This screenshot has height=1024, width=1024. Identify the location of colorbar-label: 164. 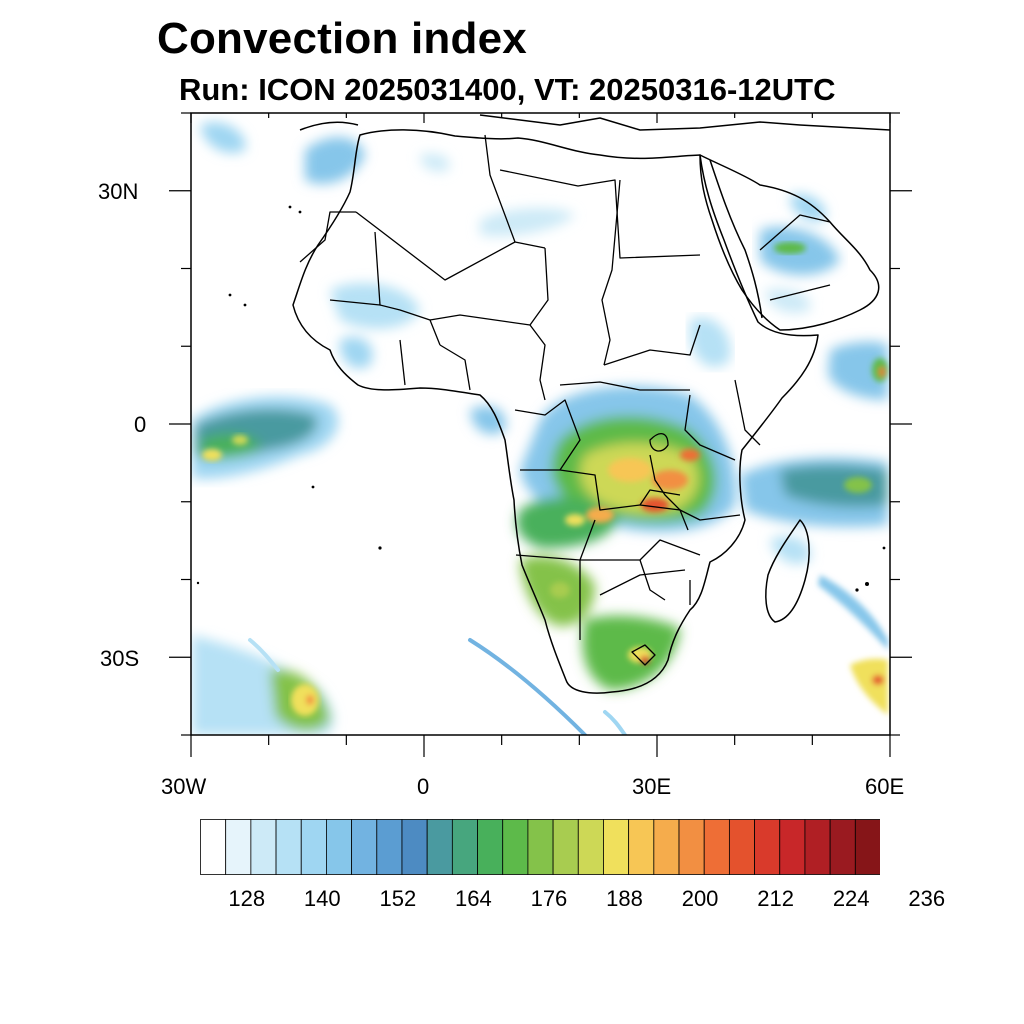
(473, 898).